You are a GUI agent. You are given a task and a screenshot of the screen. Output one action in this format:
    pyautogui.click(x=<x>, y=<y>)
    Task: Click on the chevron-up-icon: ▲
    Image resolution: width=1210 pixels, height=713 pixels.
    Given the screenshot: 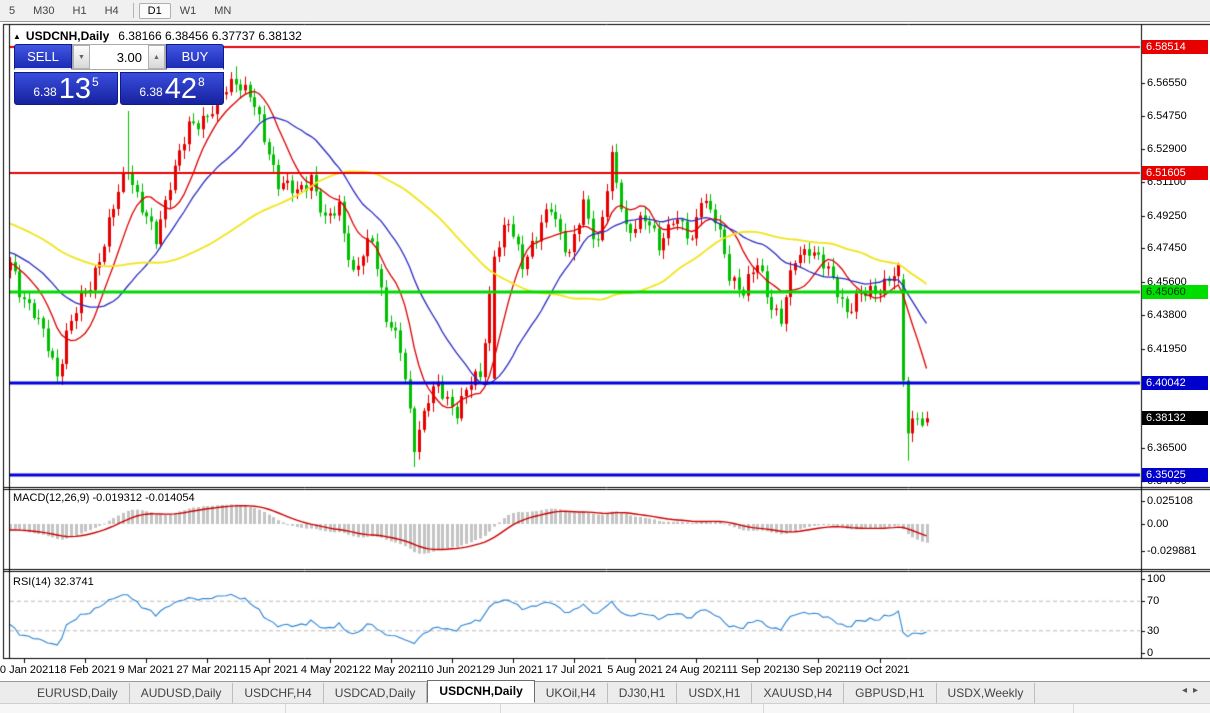 What is the action you would take?
    pyautogui.click(x=156, y=57)
    